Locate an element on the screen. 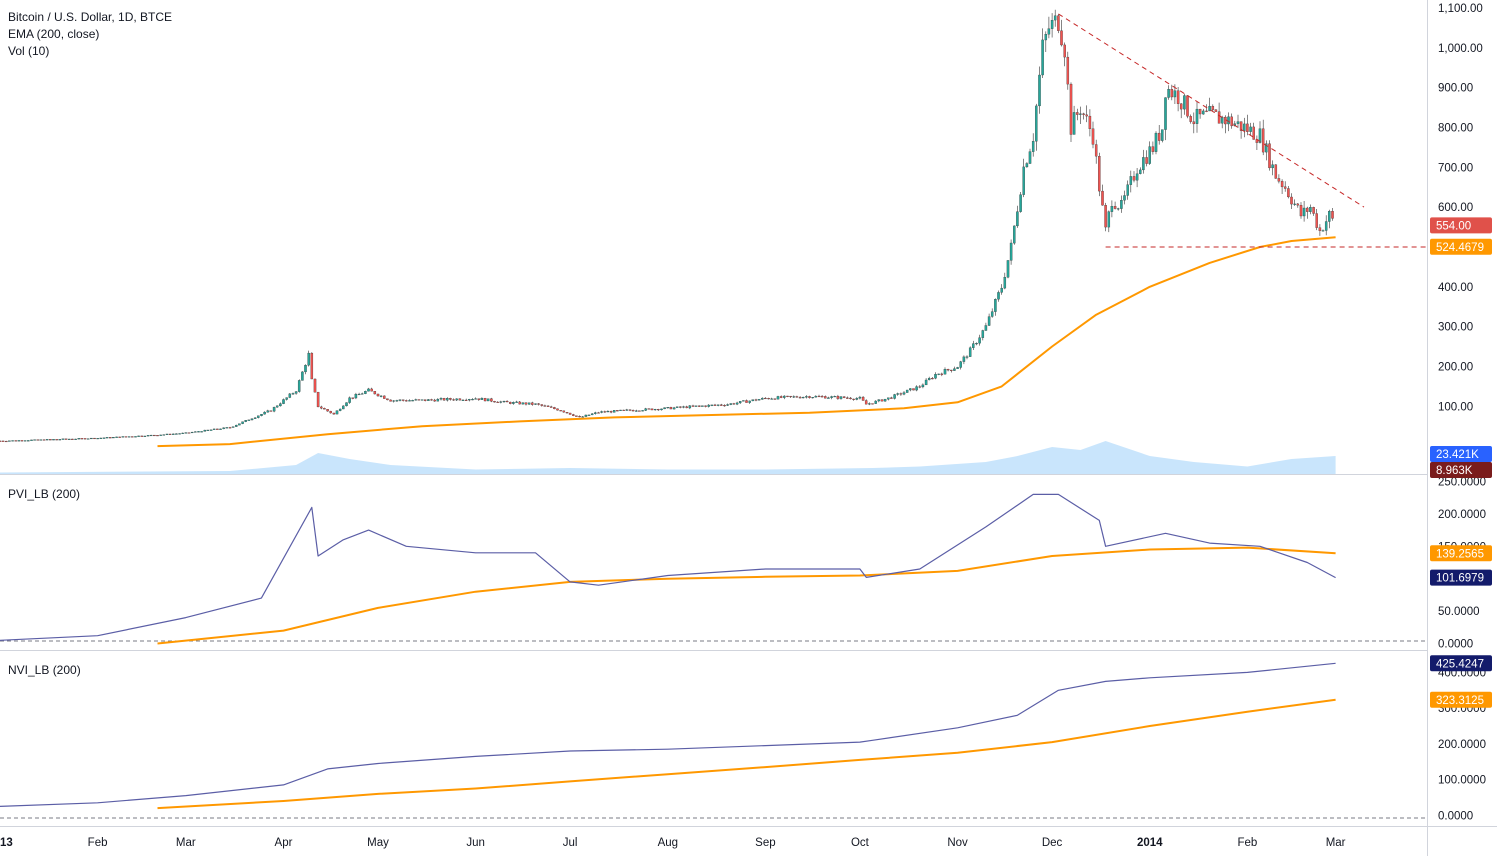 Image resolution: width=1497 pixels, height=856 pixels. symbol-title: Bitcoin / U.S. Dollar, 1D, BTCE is located at coordinates (90, 17).